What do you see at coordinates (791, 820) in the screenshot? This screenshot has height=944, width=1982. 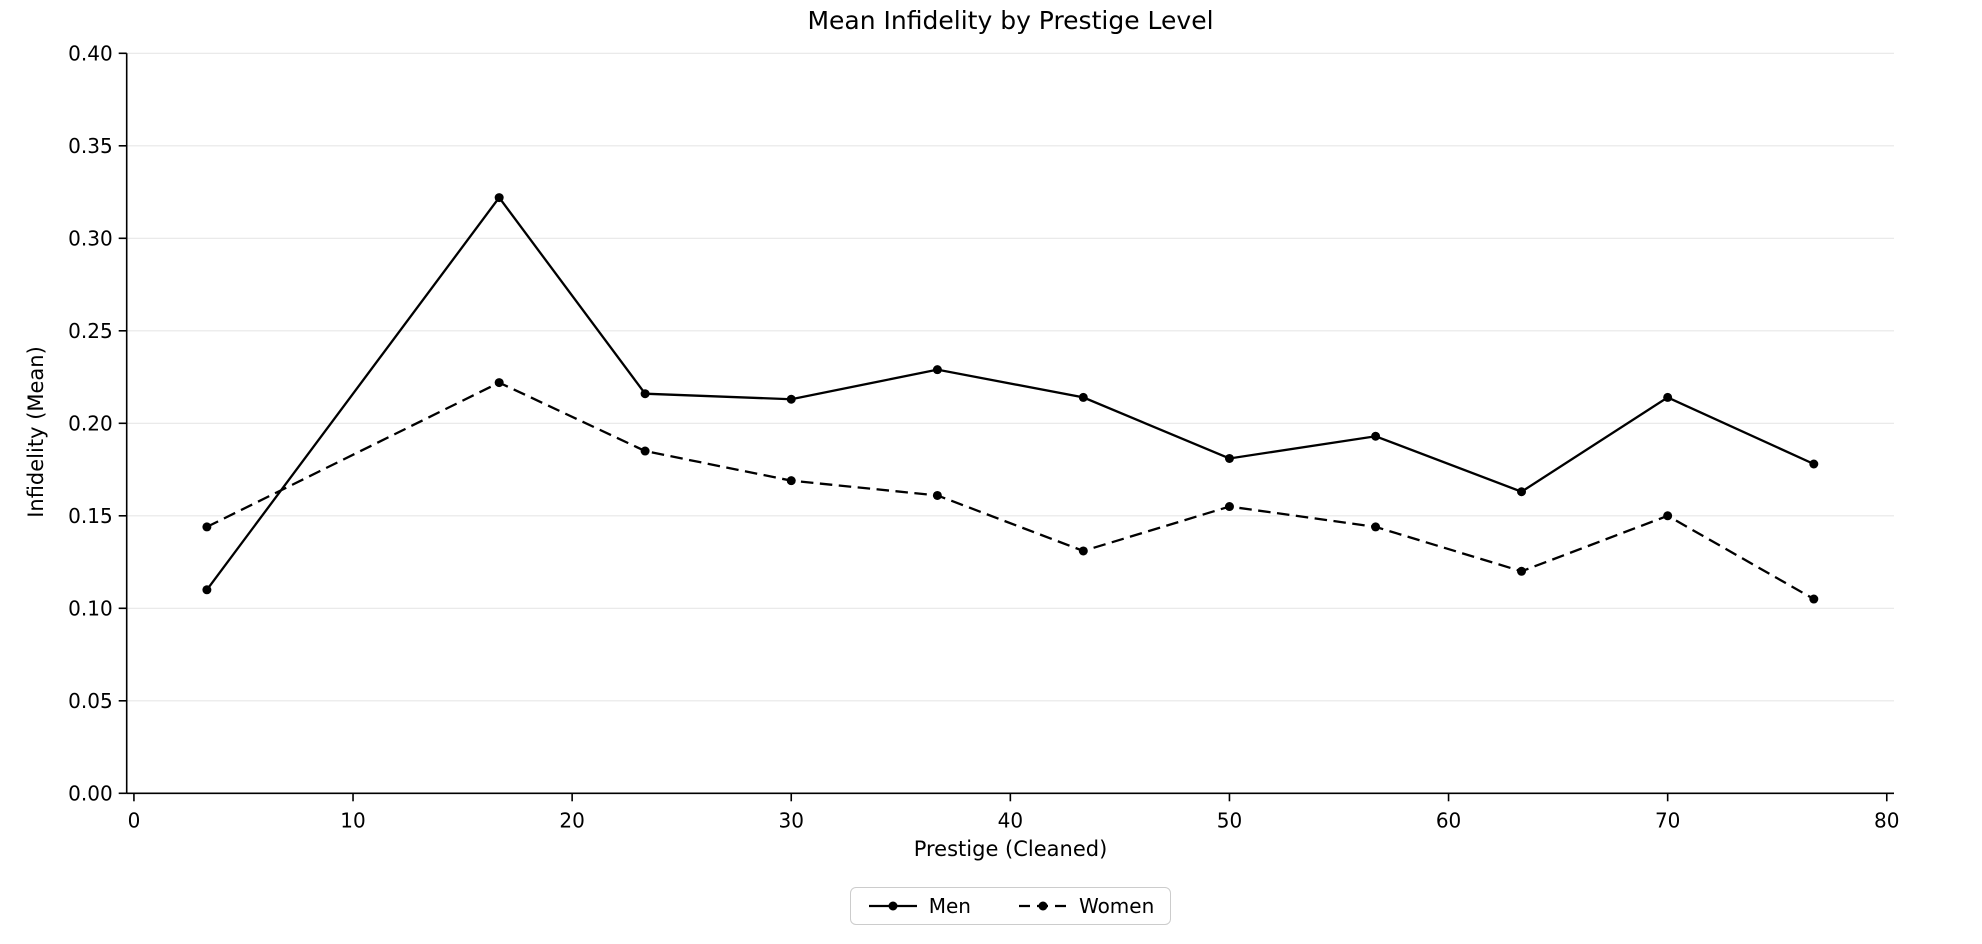 I see `x-tick-label: 30` at bounding box center [791, 820].